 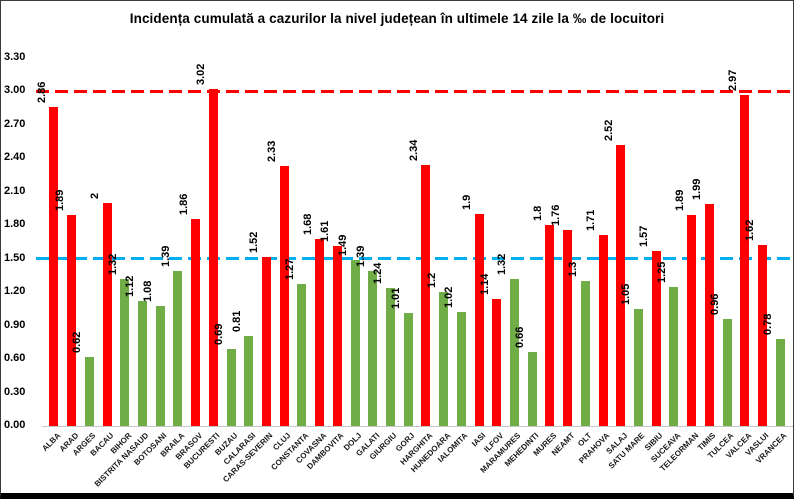 I want to click on bar-value-label: 0.66, so click(x=520, y=337).